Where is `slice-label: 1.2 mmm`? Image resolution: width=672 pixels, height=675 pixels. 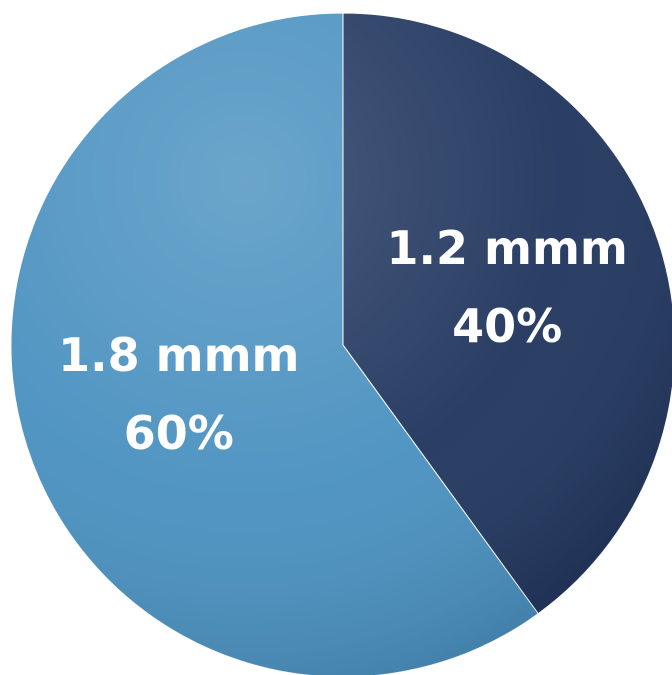
slice-label: 1.2 mmm is located at coordinates (507, 248).